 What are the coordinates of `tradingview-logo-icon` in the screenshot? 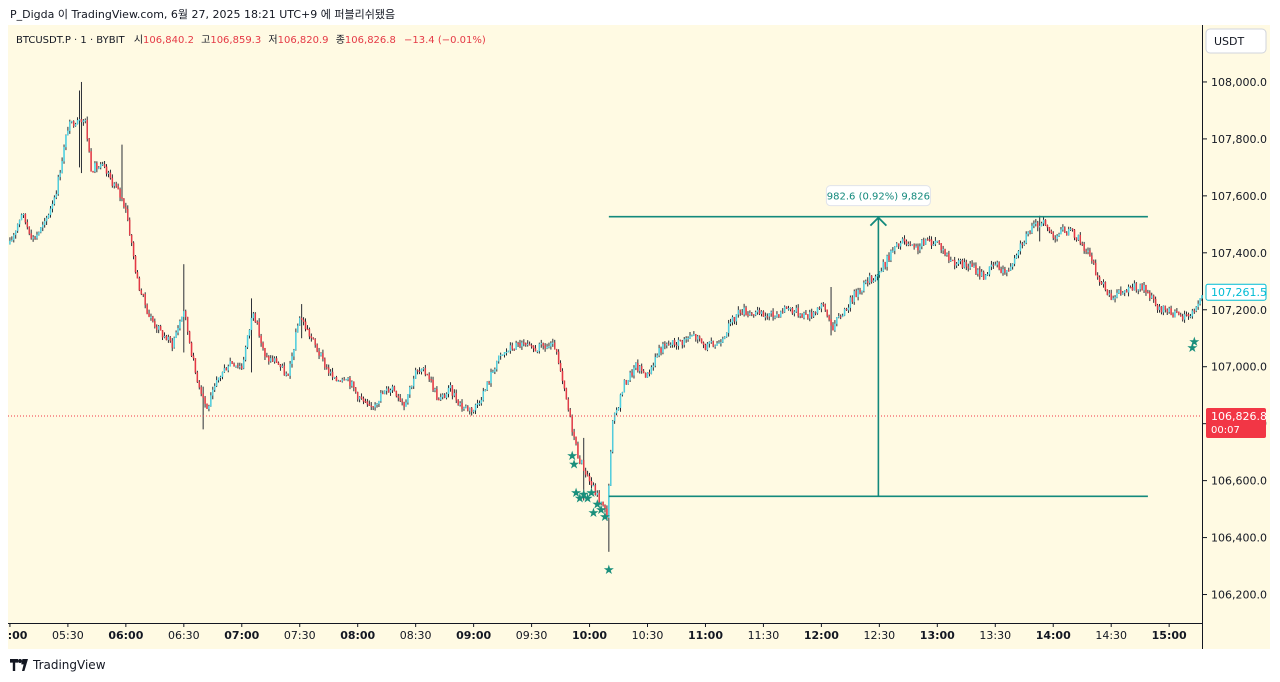 It's located at (19, 665).